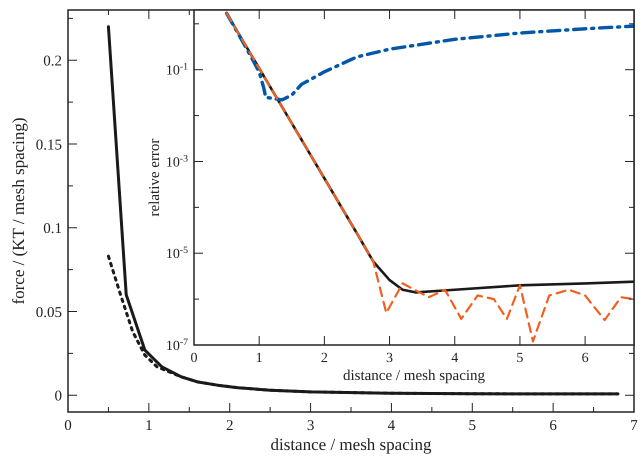  I want to click on y-tick-label: 0.15, so click(49, 145).